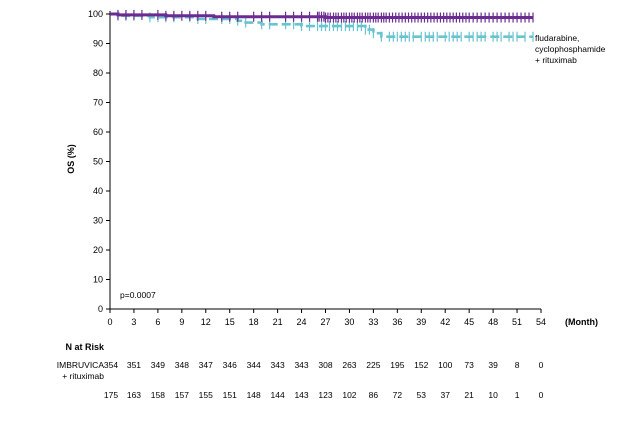  I want to click on x-tick-label: 27, so click(325, 322).